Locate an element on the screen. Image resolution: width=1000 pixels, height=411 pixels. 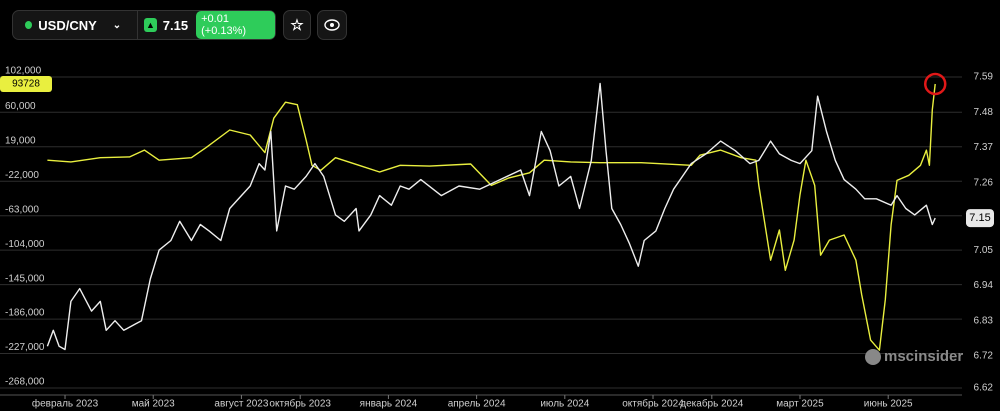
divider is located at coordinates (138, 25).